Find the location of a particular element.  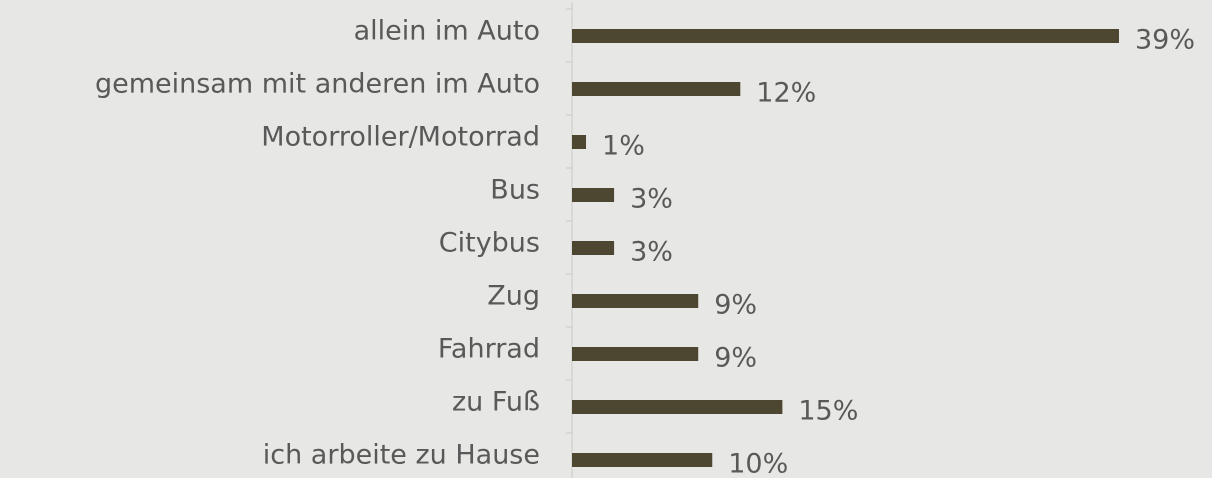

category-label: Fahrrad is located at coordinates (489, 349).